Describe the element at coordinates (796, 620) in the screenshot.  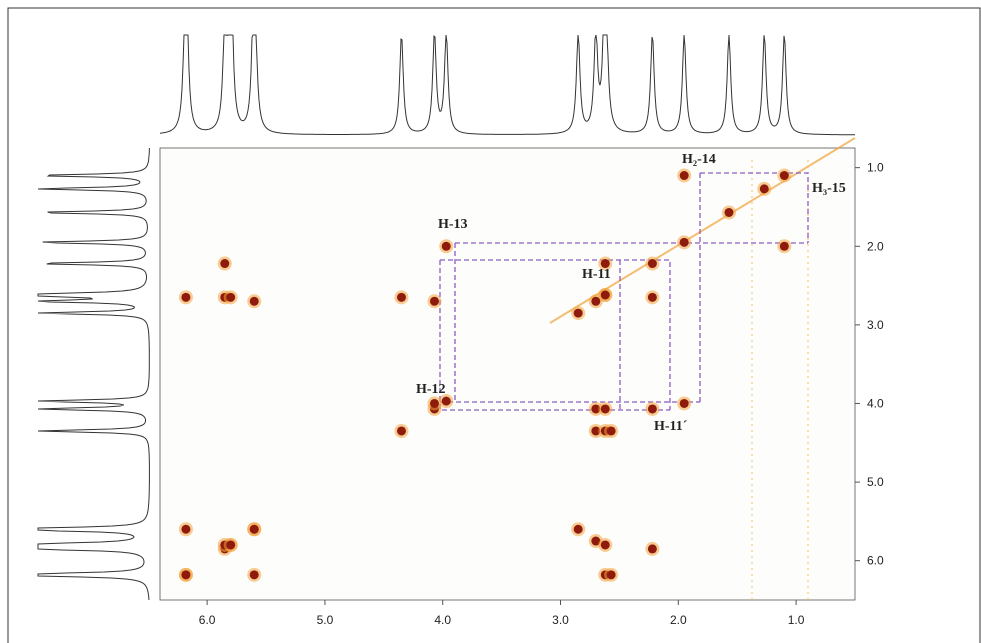
I see `x-tick-label: 1.0` at that location.